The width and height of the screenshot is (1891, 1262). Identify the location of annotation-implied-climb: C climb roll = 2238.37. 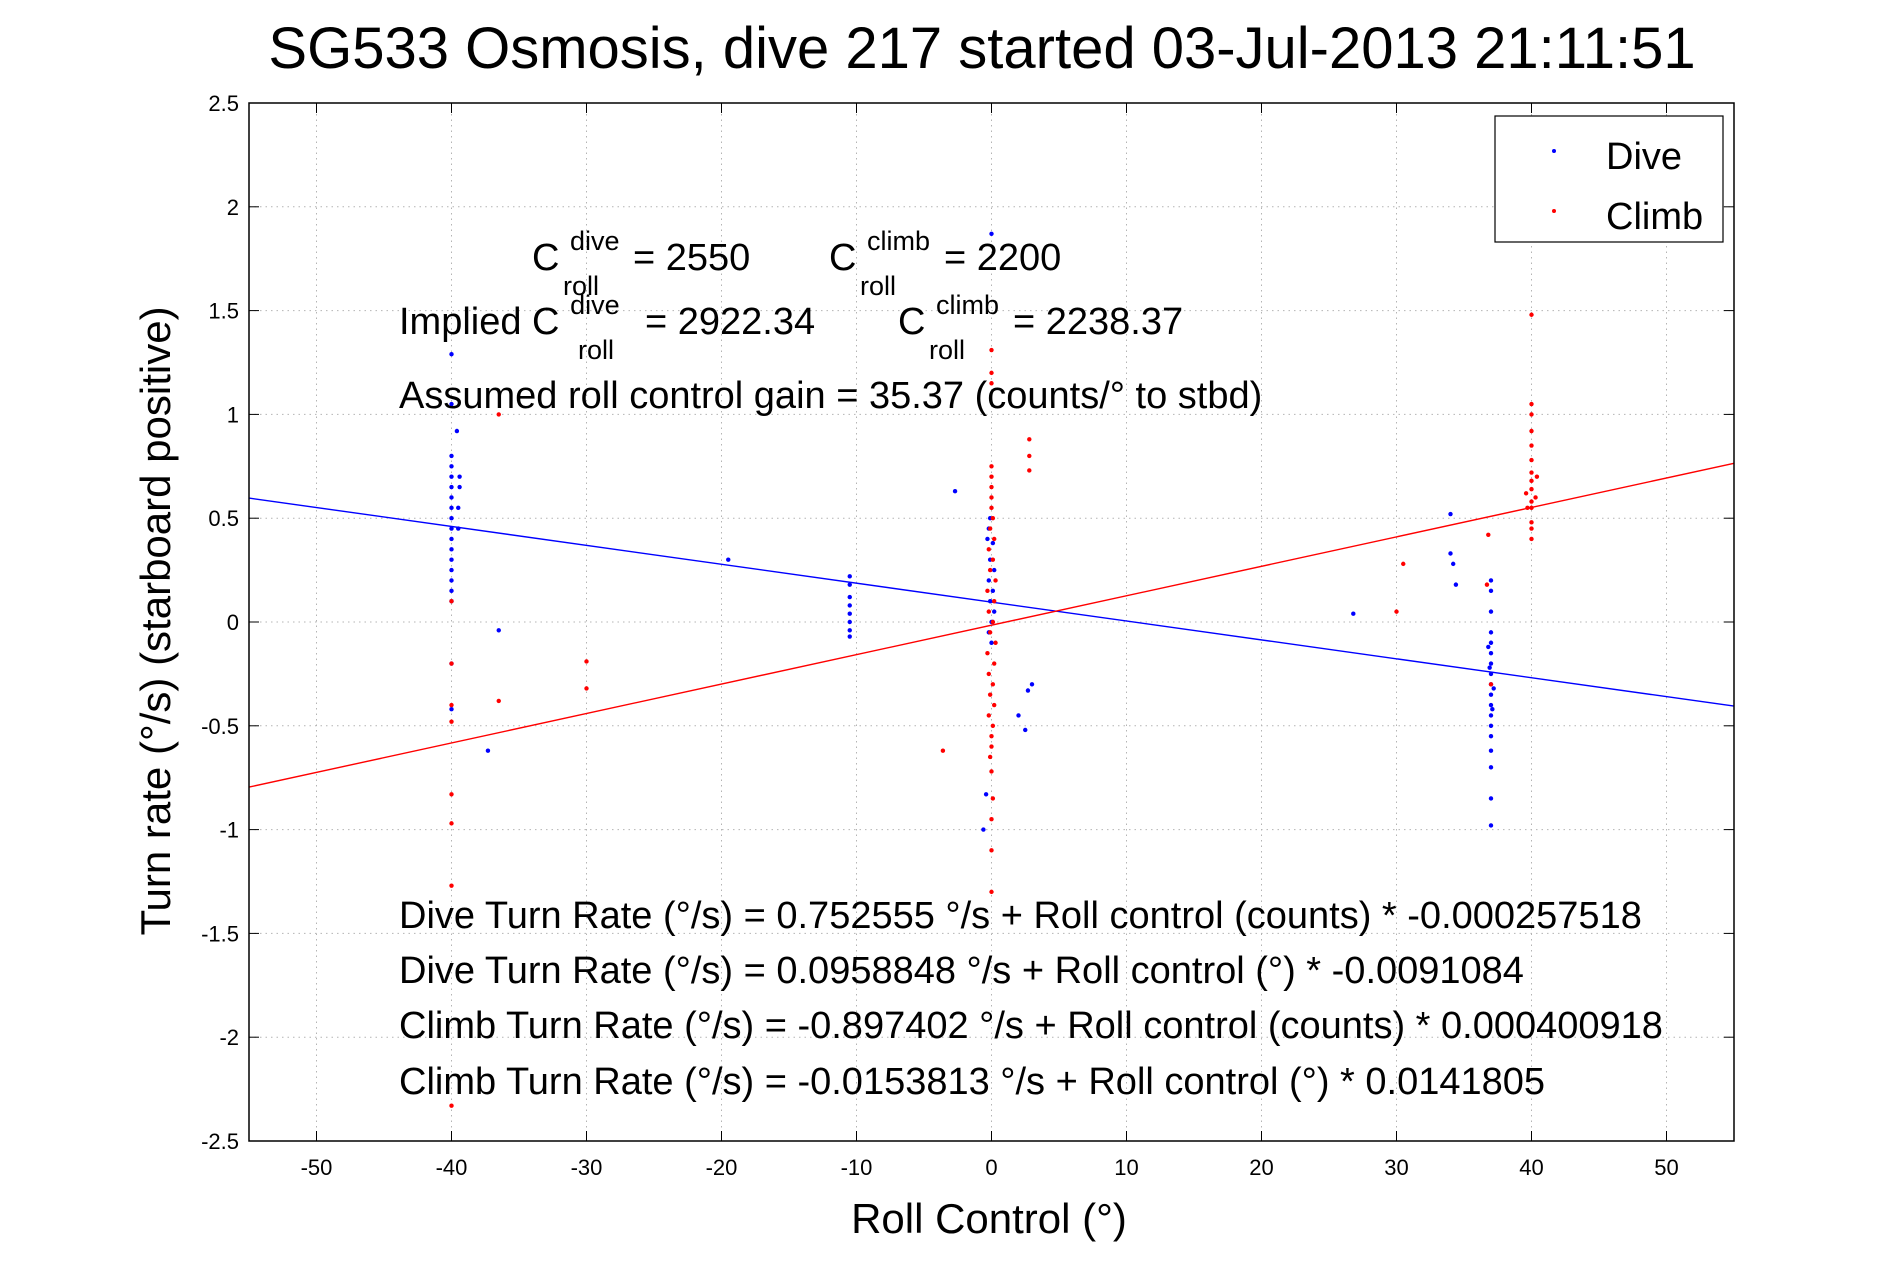
(1040, 327).